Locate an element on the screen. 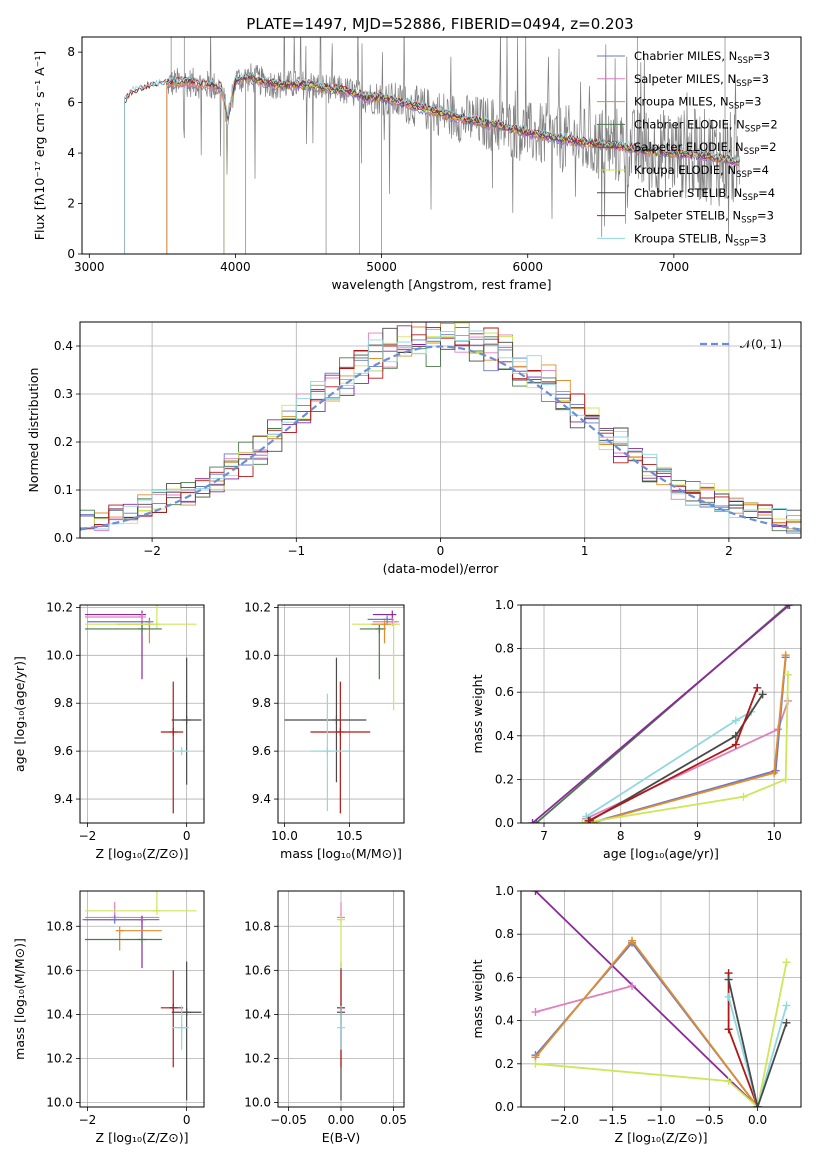  mass_vs_ebv-x-tick-label: 0.05 is located at coordinates (393, 1120).